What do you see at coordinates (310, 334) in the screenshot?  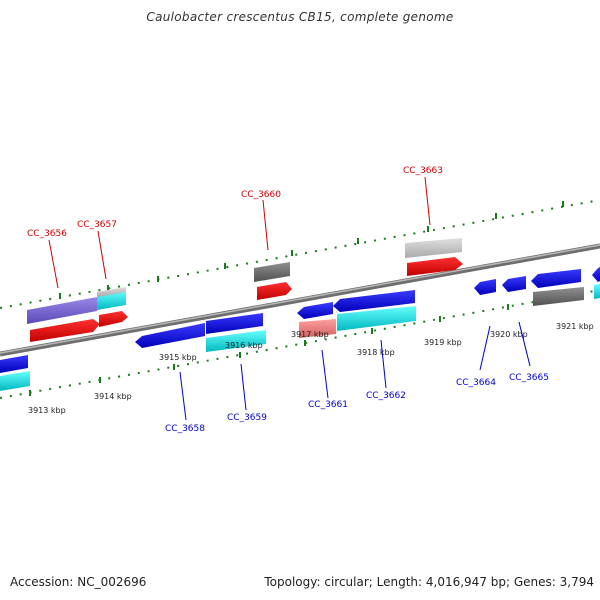 I see `ruler-label-3917: 3917 kbp` at bounding box center [310, 334].